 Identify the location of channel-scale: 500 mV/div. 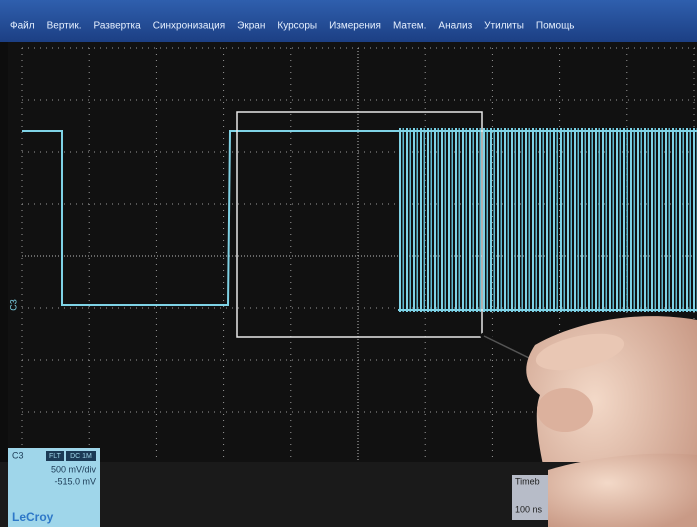
(74, 469).